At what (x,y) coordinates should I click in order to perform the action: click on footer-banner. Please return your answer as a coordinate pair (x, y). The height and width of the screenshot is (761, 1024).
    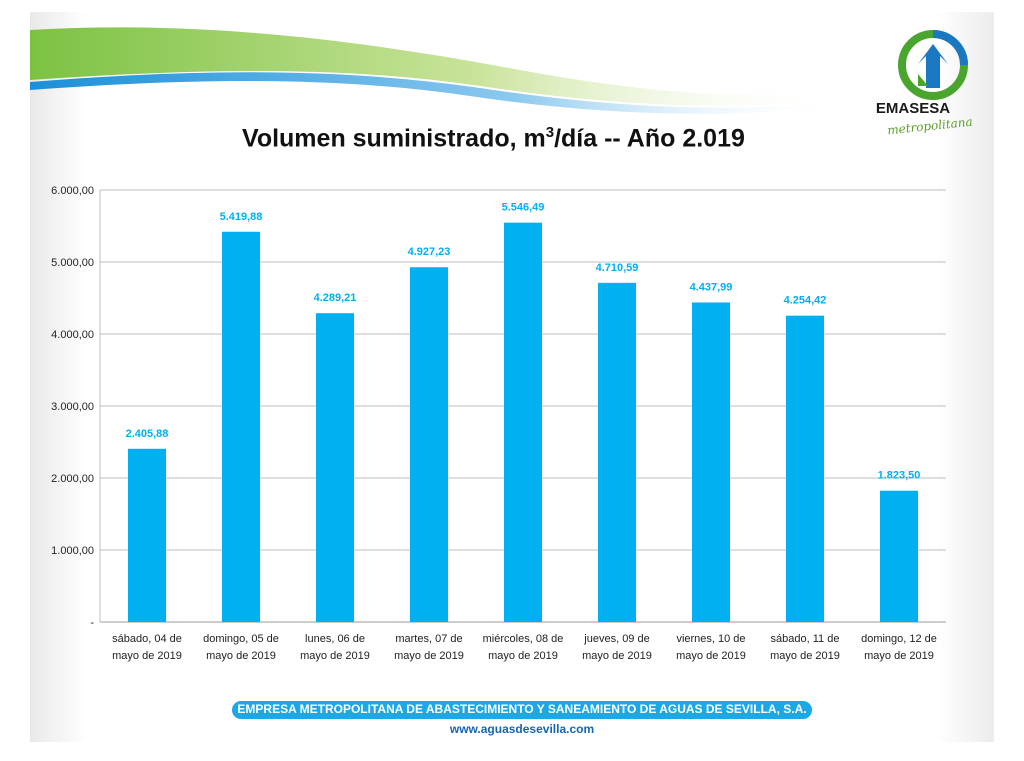
    Looking at the image, I should click on (522, 710).